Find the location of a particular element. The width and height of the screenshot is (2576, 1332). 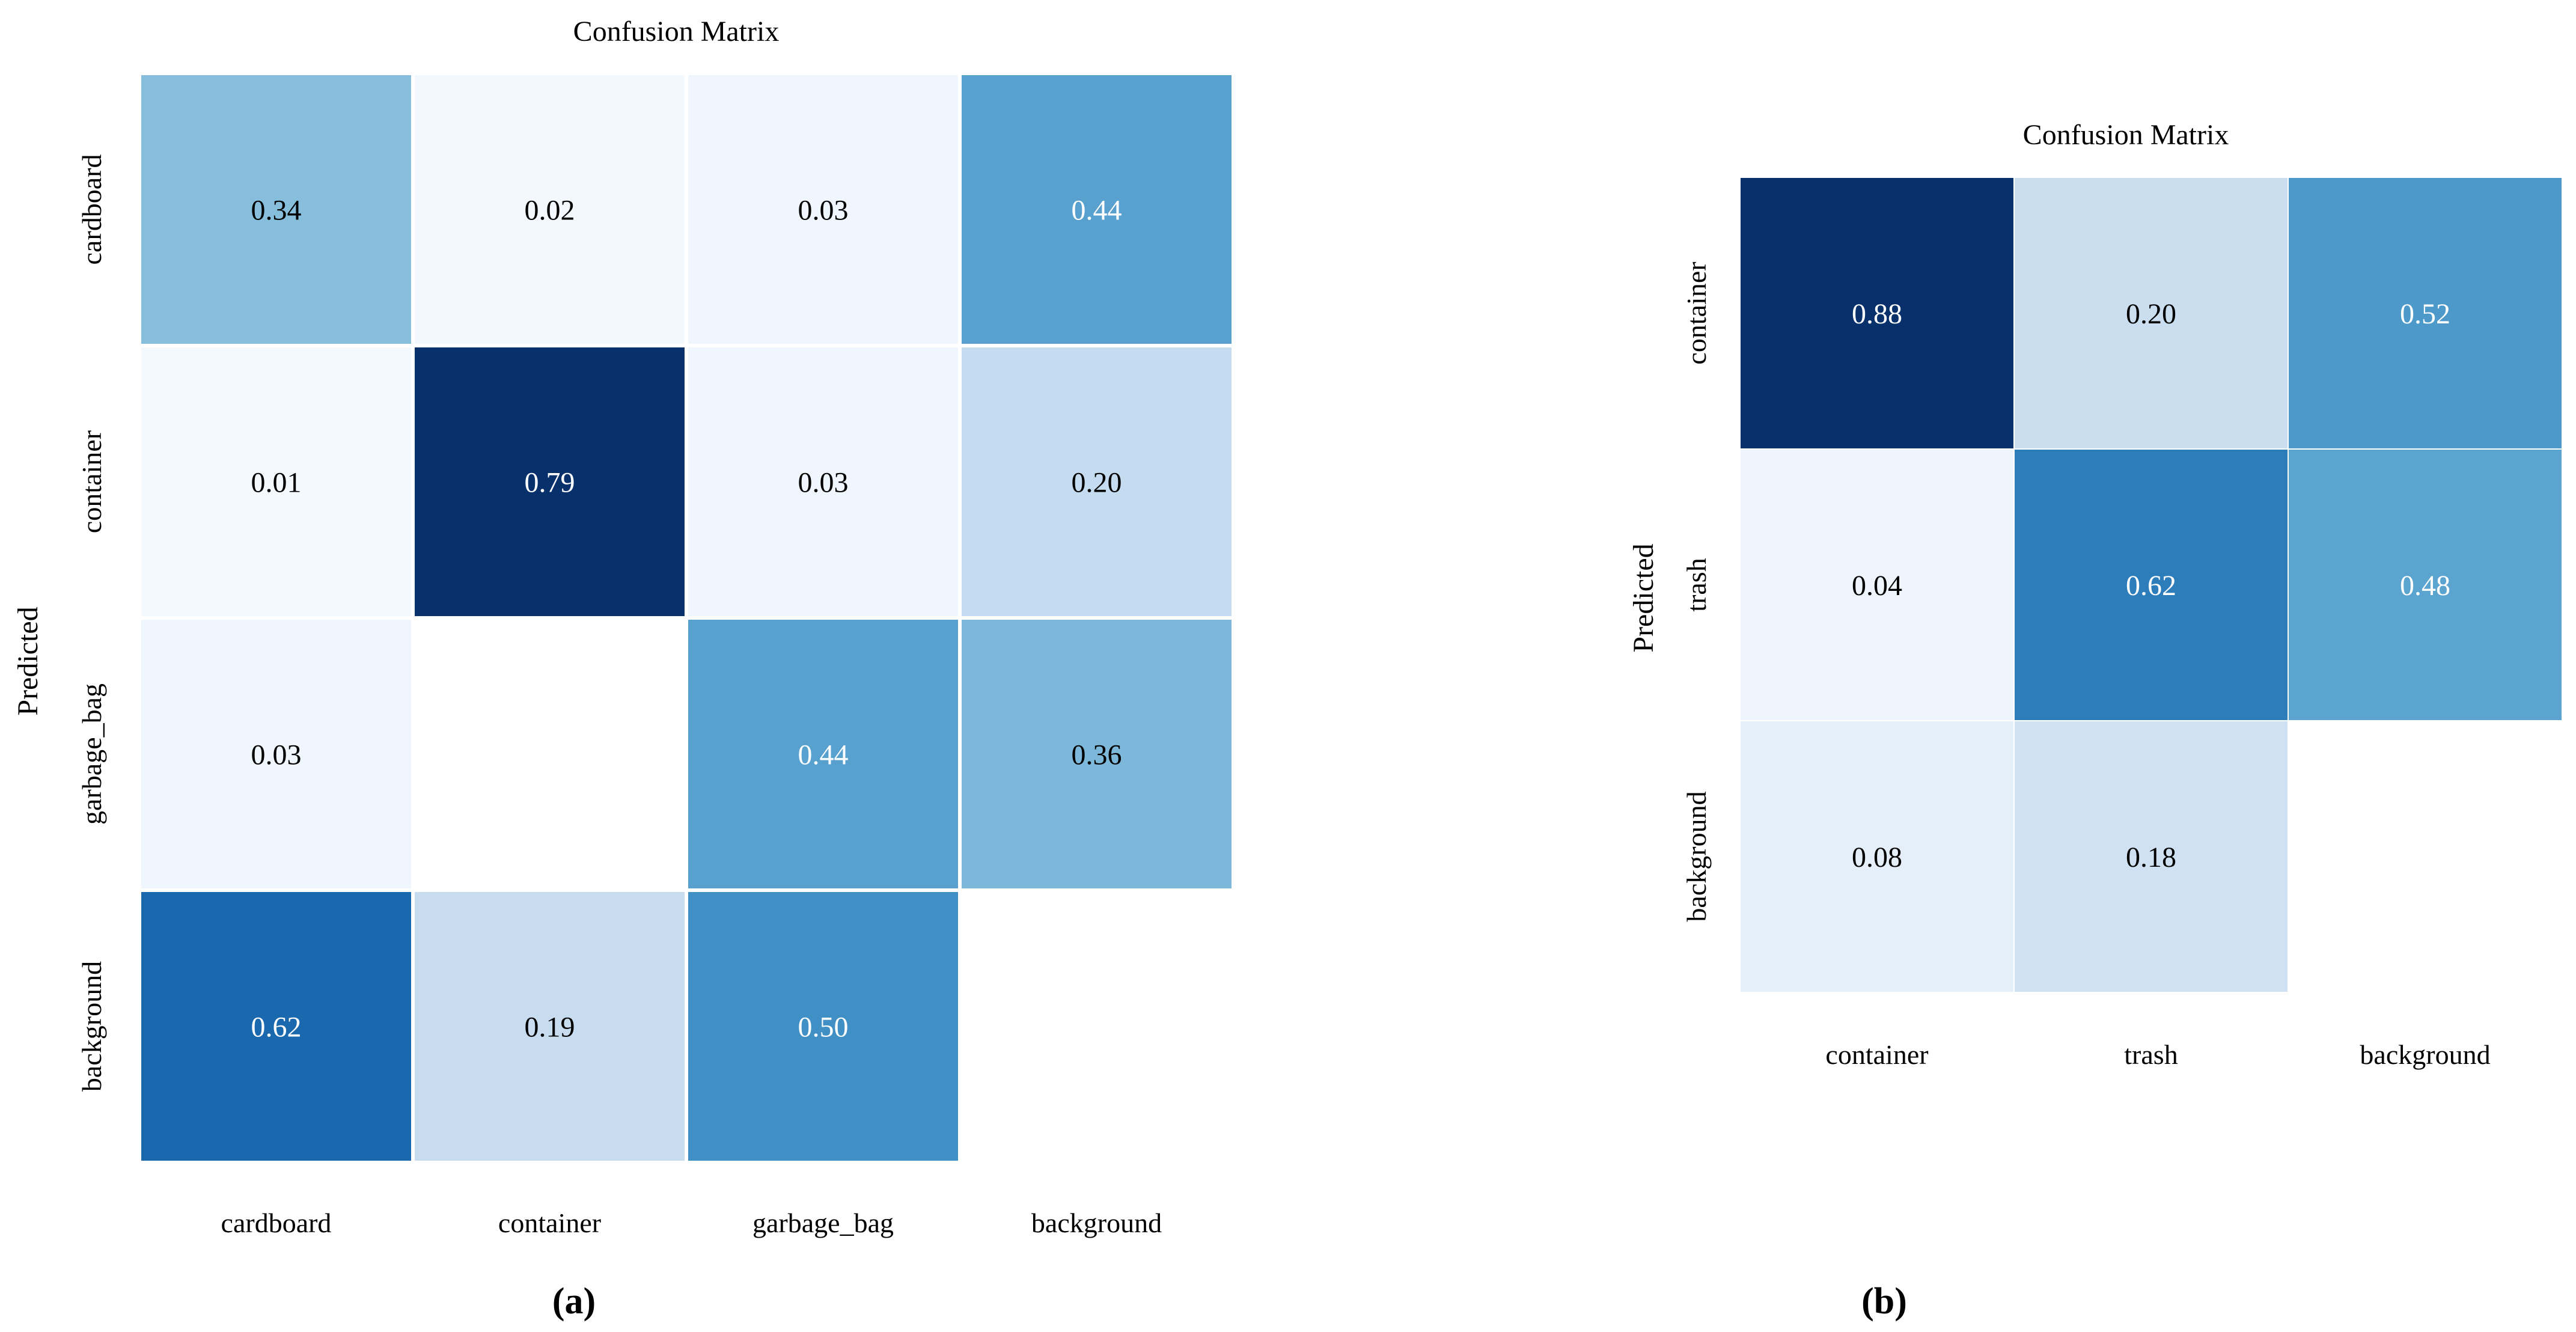

cell-value-a-r1-c1: 0.79 is located at coordinates (550, 483).